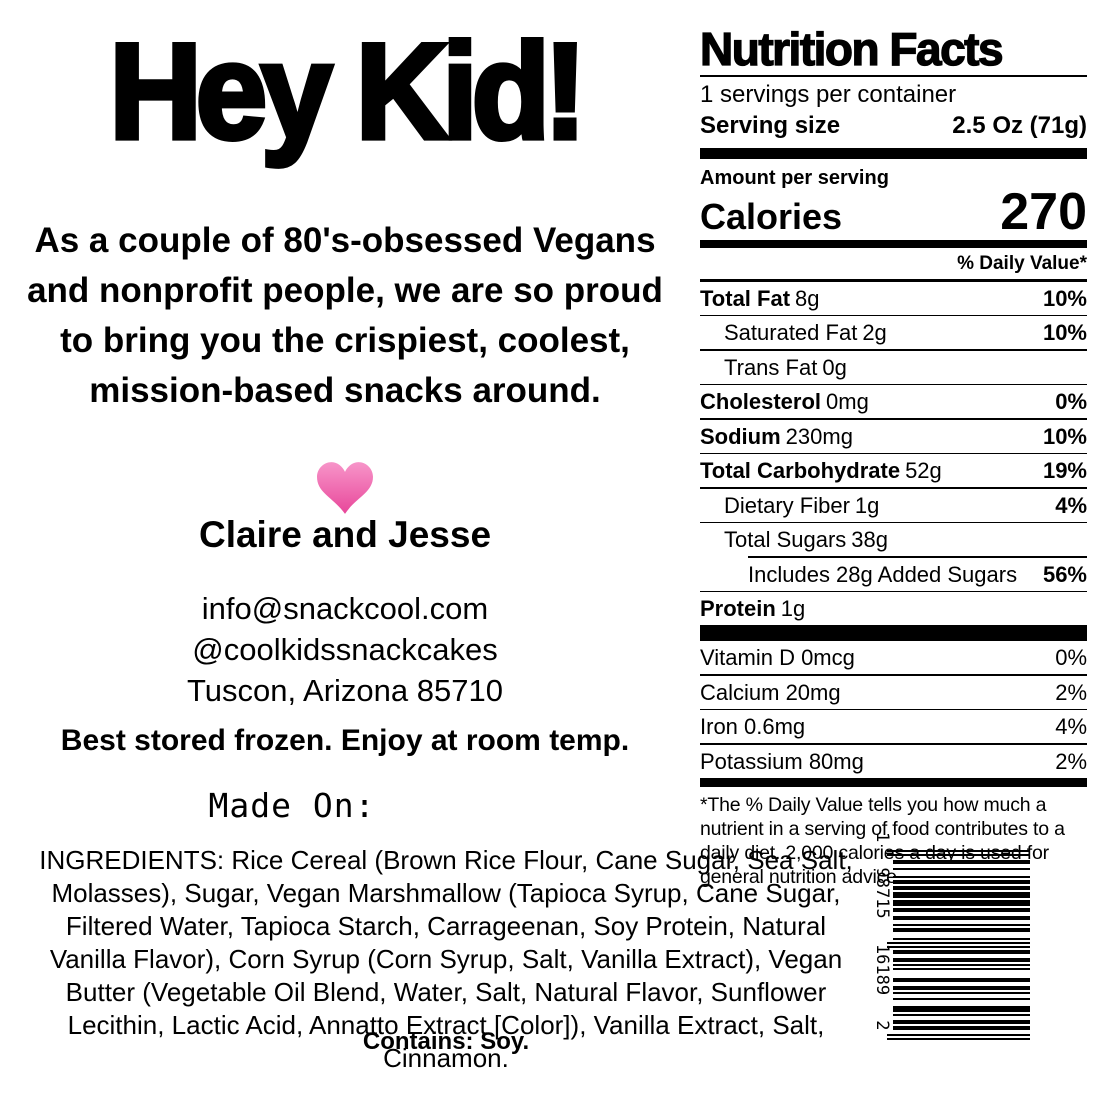 The width and height of the screenshot is (1094, 1094). What do you see at coordinates (345, 534) in the screenshot?
I see `signature-text: Claire and Jesse` at bounding box center [345, 534].